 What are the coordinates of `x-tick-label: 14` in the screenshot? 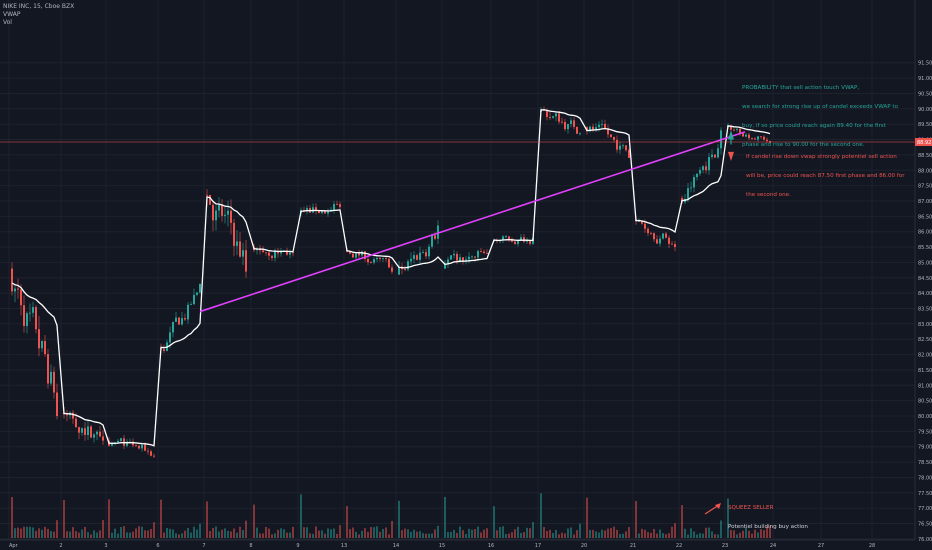 It's located at (396, 546).